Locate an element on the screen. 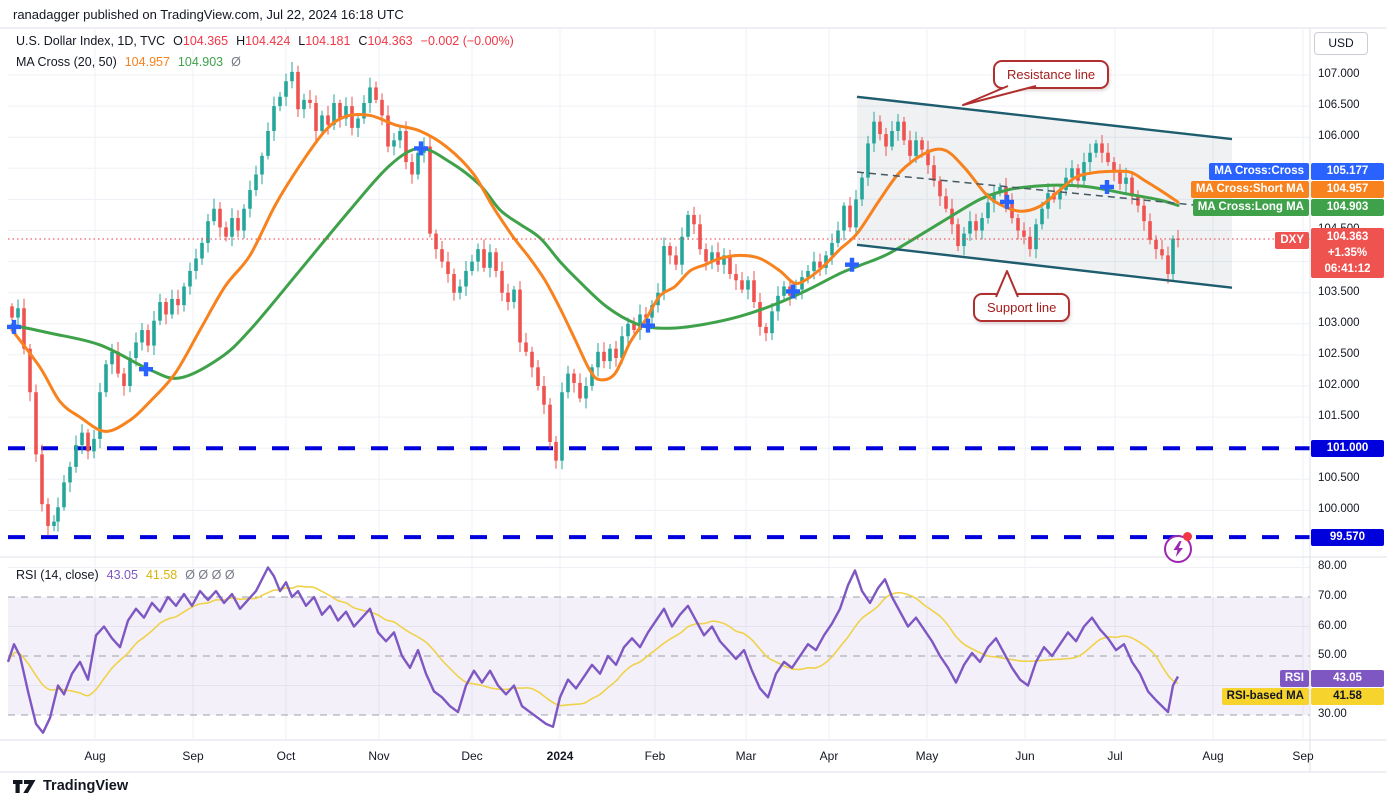 The image size is (1387, 805). support-annotation: Support line is located at coordinates (1022, 307).